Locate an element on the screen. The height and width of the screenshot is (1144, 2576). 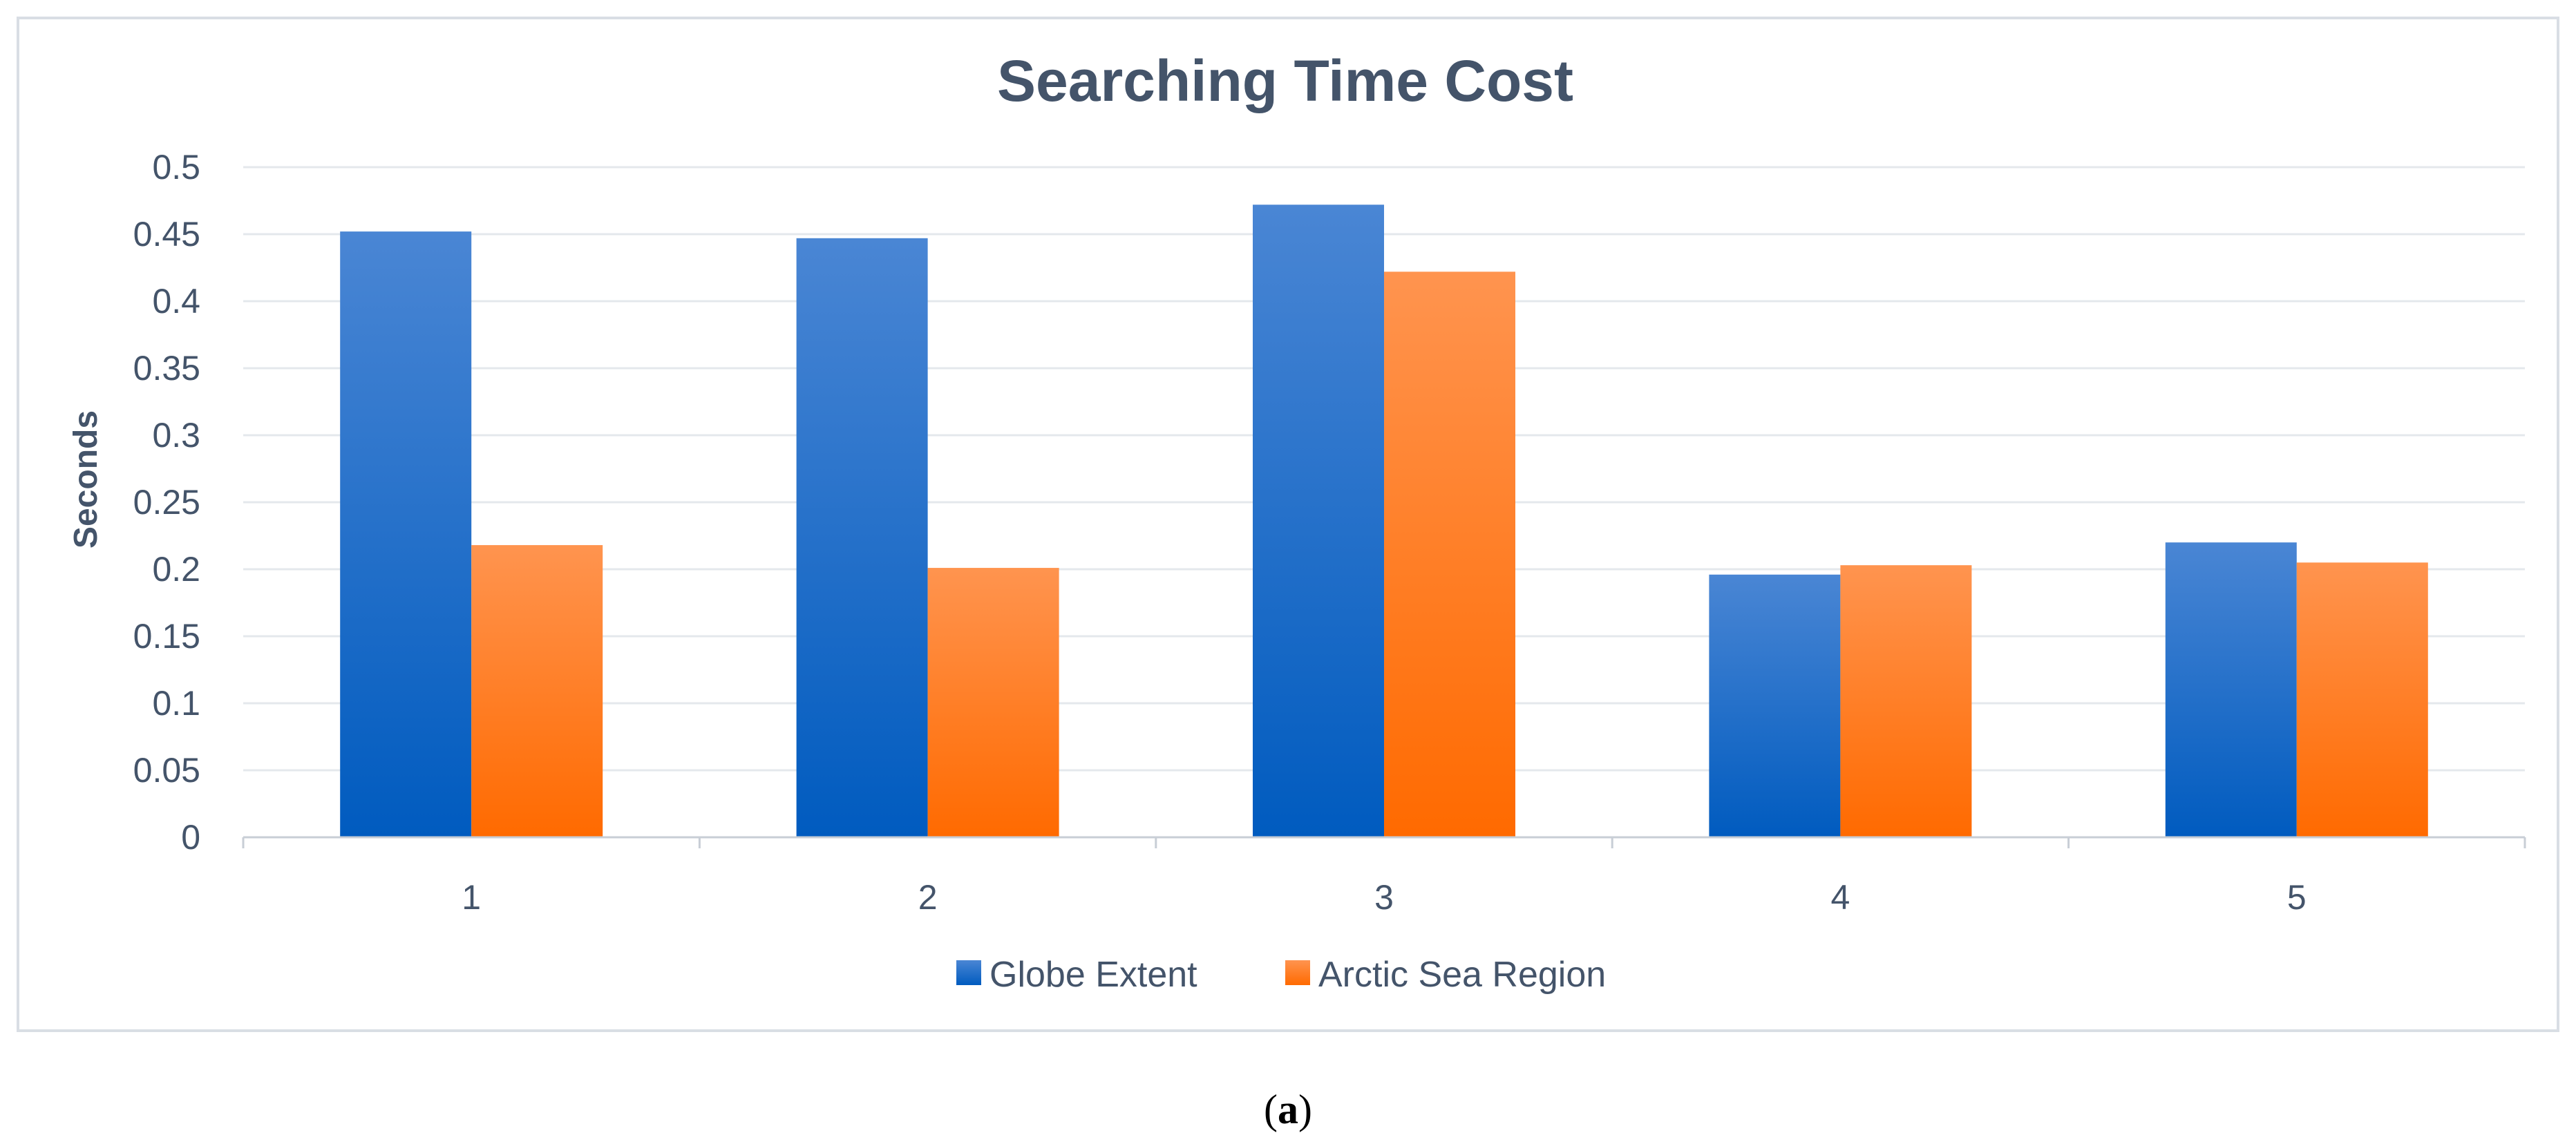
y-tick-label: 0.05 is located at coordinates (166, 770).